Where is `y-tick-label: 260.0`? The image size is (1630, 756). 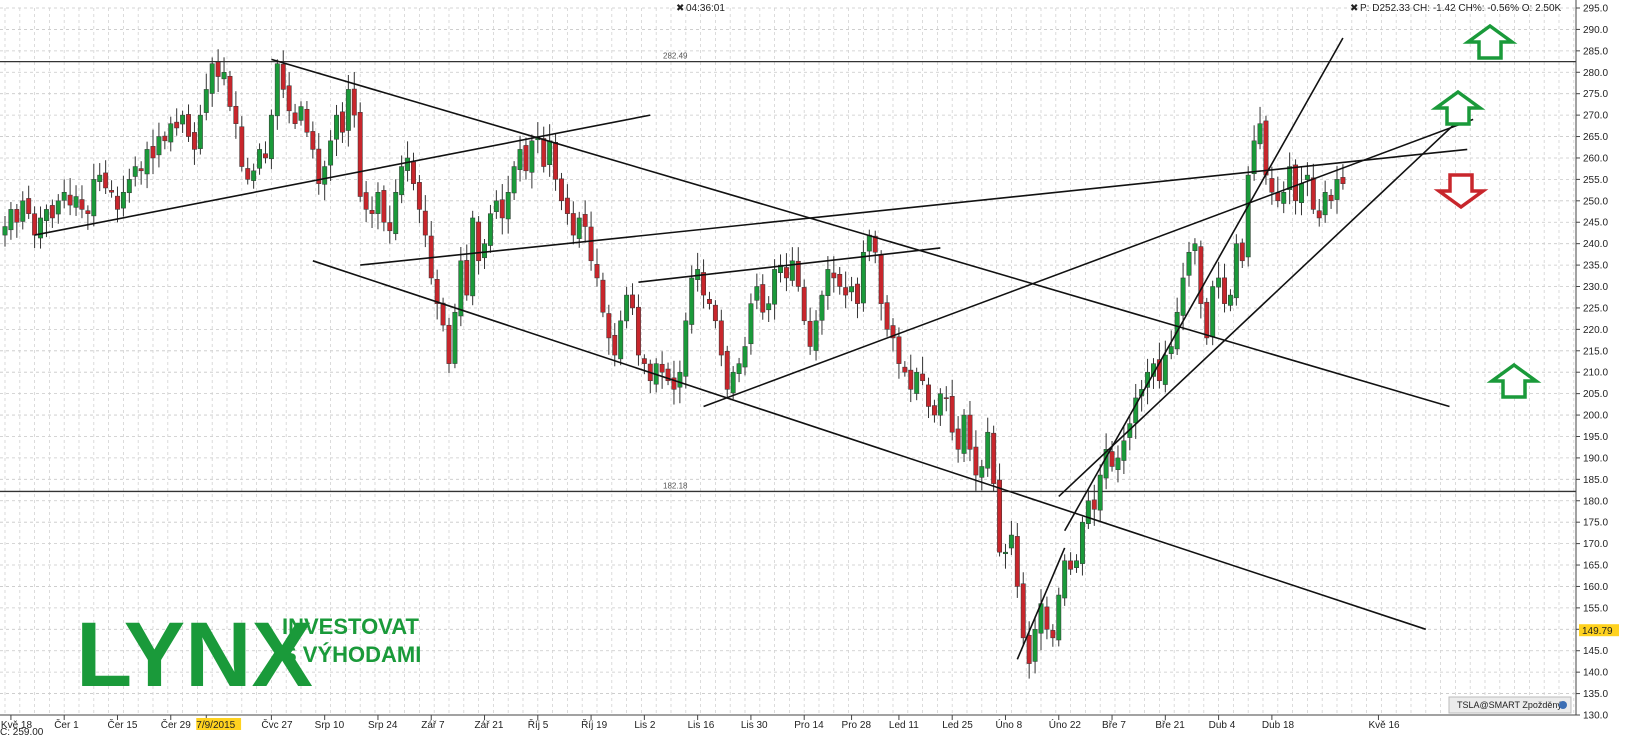
y-tick-label: 260.0 is located at coordinates (1595, 158).